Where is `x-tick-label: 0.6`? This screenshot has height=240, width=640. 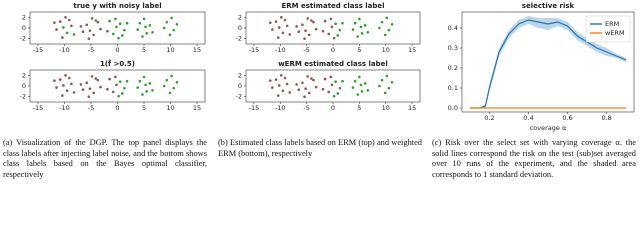 x-tick-label: 0.6 is located at coordinates (567, 118).